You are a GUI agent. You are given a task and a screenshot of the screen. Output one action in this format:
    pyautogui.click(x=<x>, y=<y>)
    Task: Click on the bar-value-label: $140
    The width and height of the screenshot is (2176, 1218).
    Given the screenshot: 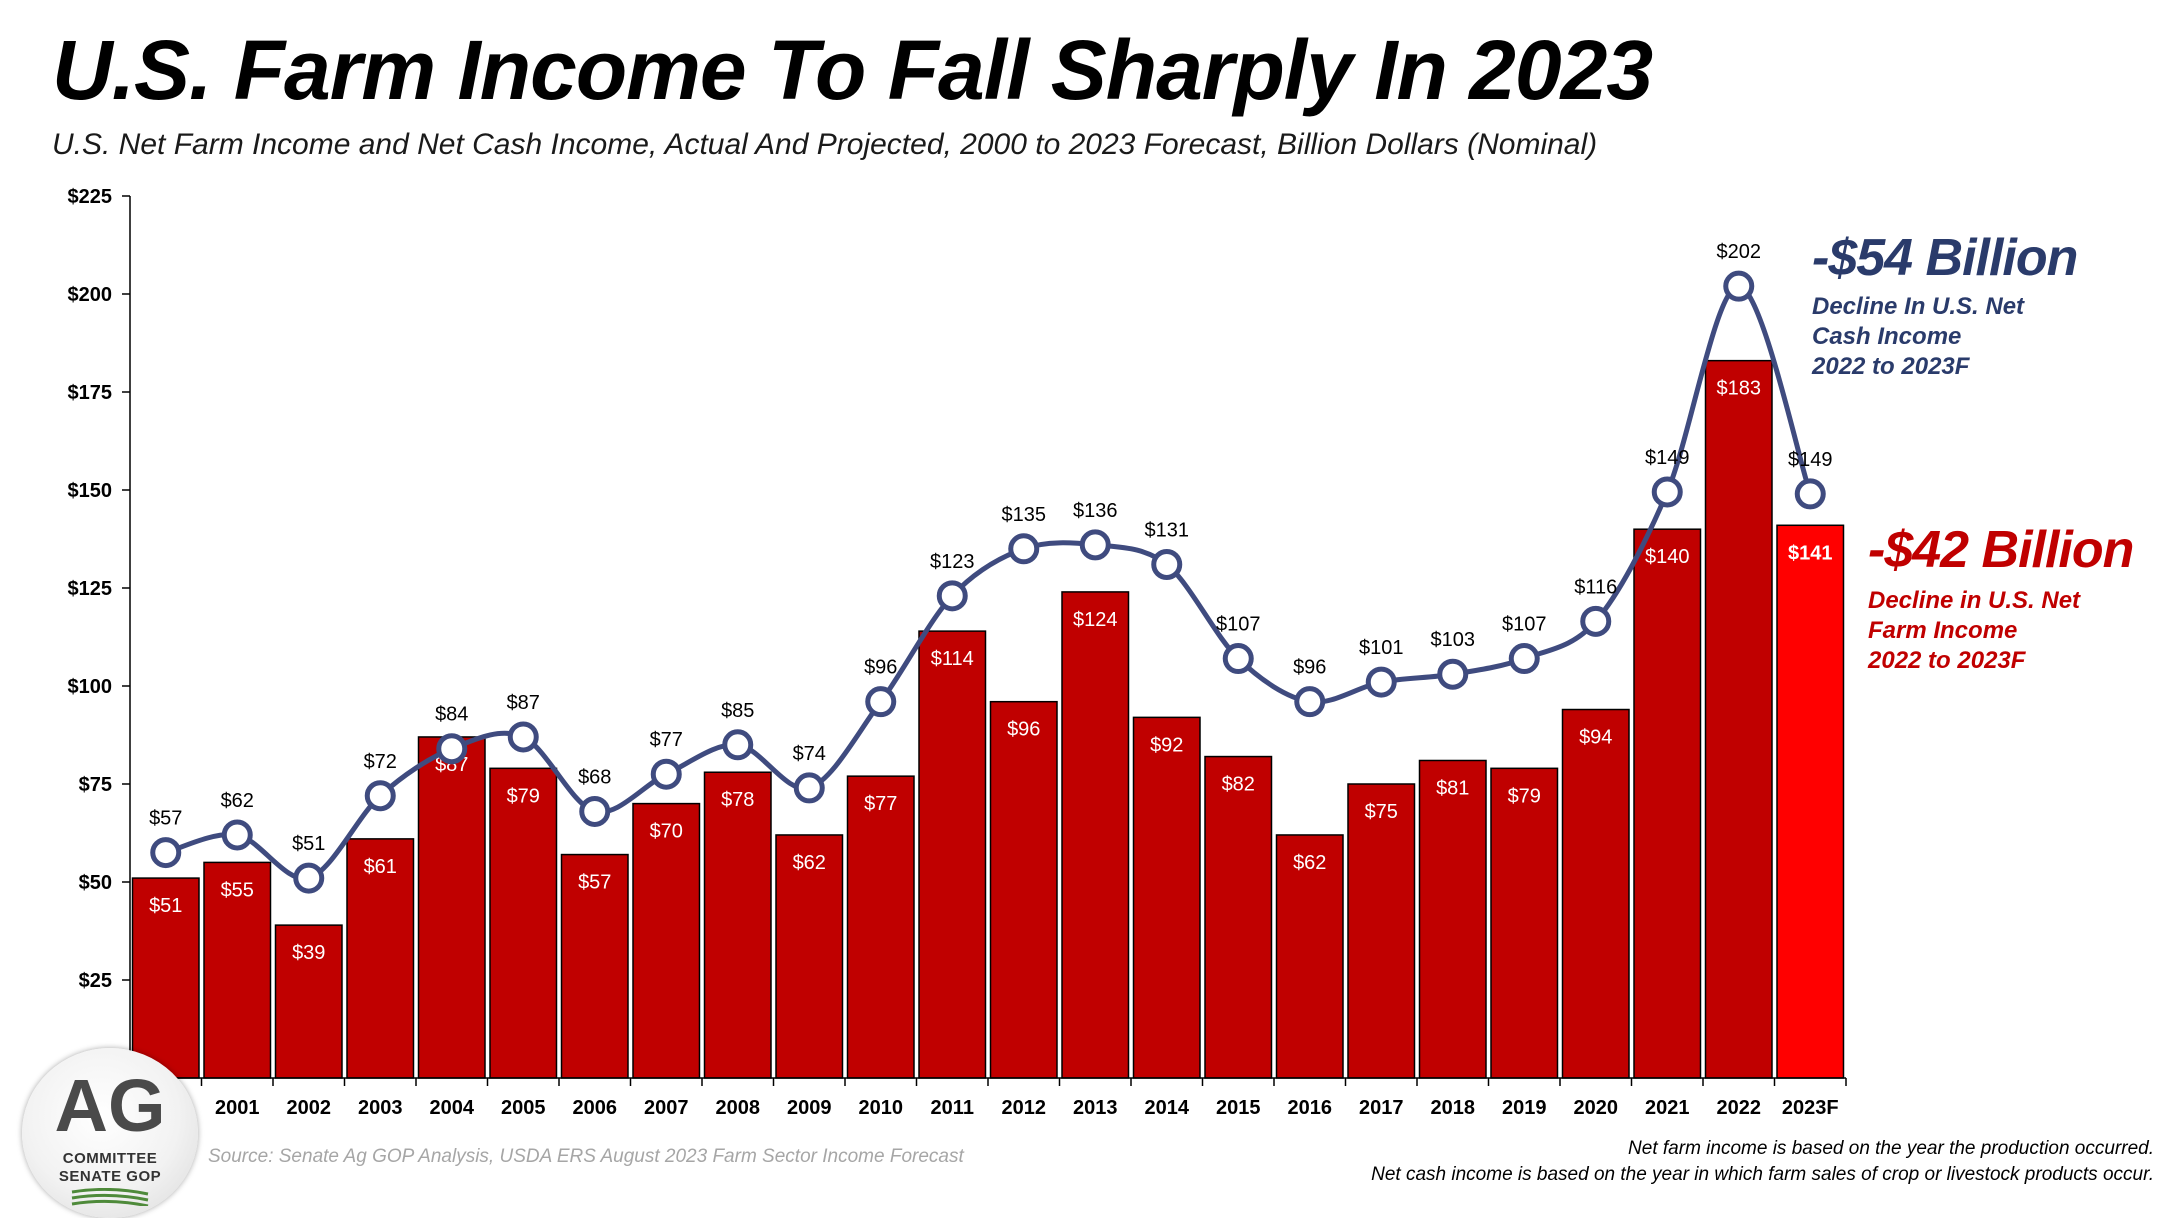 What is the action you would take?
    pyautogui.click(x=1667, y=557)
    